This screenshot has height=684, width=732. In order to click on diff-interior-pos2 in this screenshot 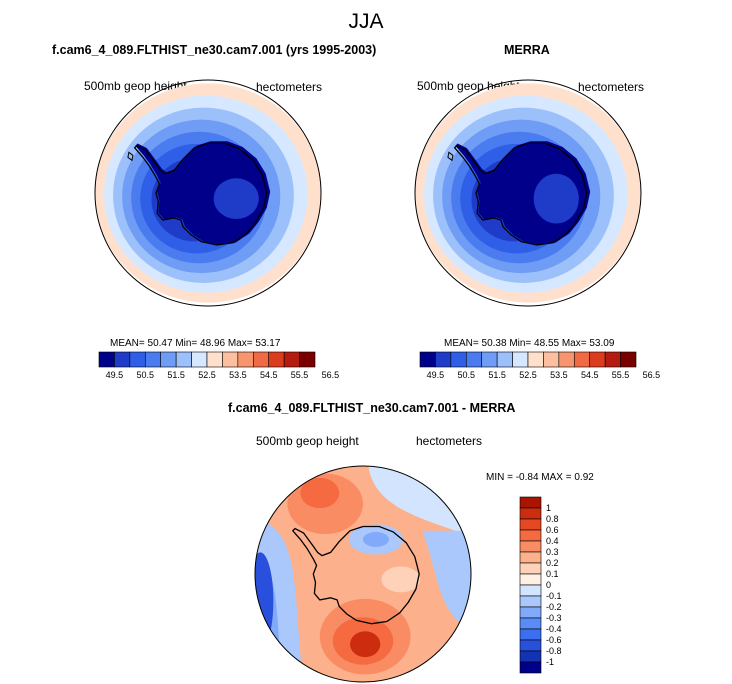, I will do `click(357, 579)`.